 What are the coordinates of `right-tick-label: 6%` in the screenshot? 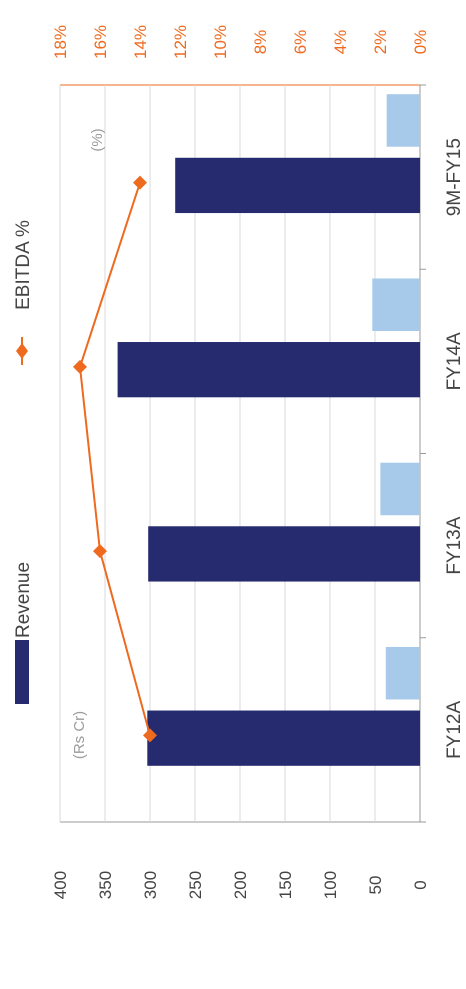 It's located at (300, 42).